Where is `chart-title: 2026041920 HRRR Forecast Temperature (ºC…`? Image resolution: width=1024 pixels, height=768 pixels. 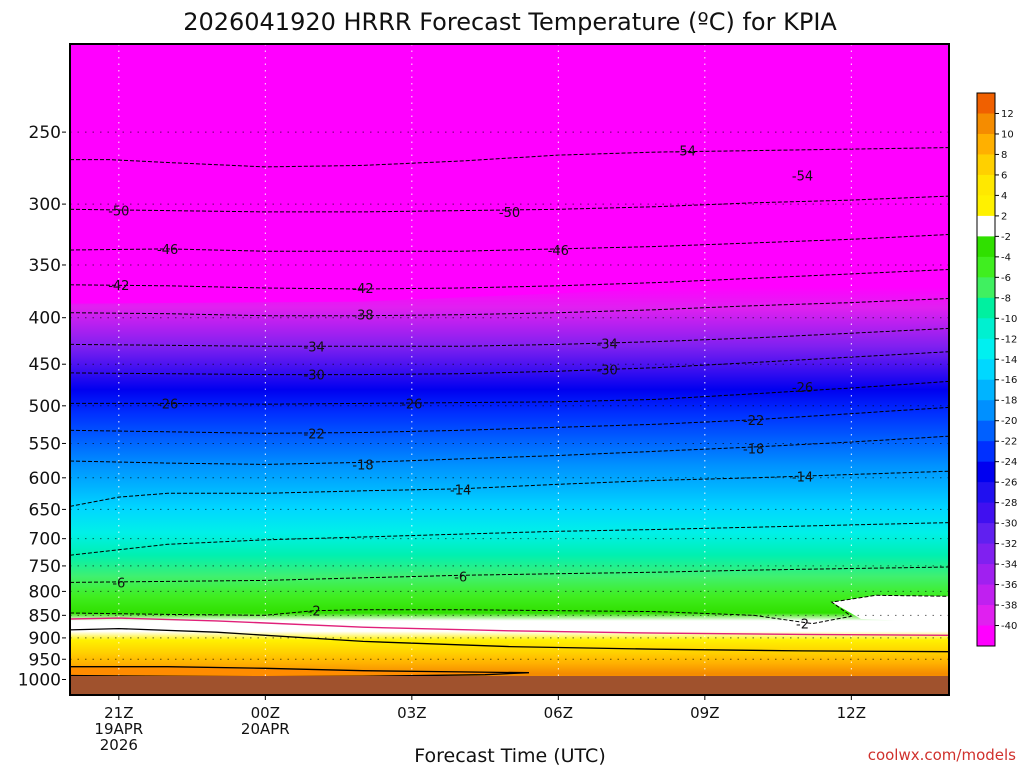
chart-title: 2026041920 HRRR Forecast Temperature (ºC… is located at coordinates (510, 22).